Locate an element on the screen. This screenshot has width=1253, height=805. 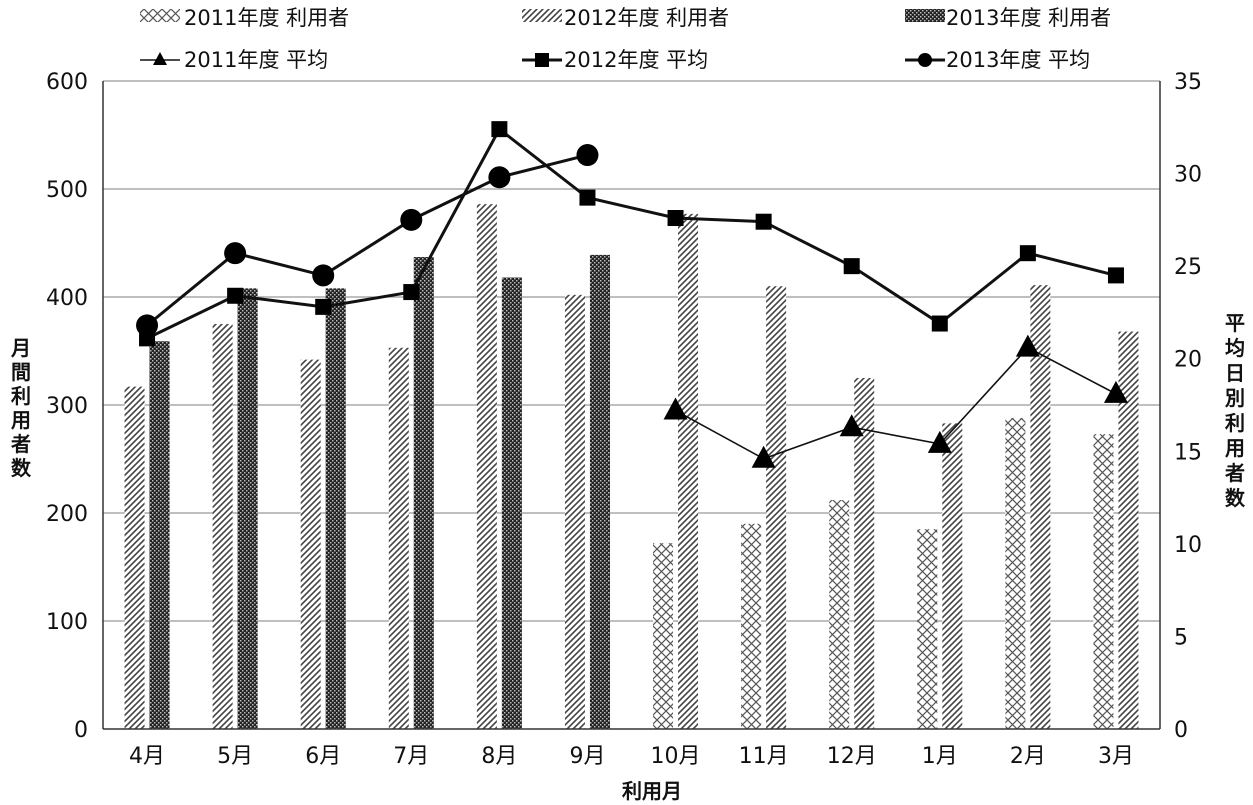
y2-tick-label-2: 10 is located at coordinates (1188, 545).